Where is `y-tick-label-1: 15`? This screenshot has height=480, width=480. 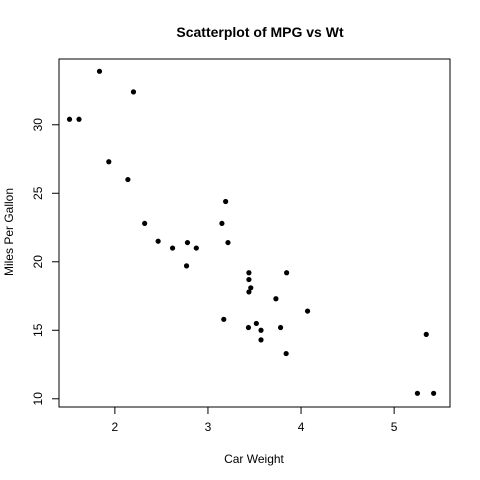
y-tick-label-1: 15 is located at coordinates (38, 330).